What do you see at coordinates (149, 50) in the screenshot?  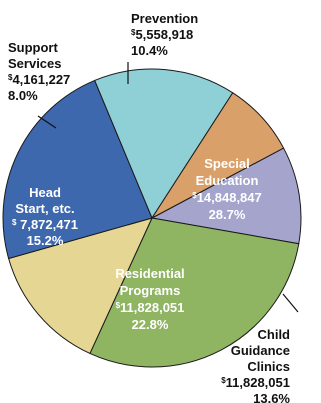 I see `slice-percent: 10.4%` at bounding box center [149, 50].